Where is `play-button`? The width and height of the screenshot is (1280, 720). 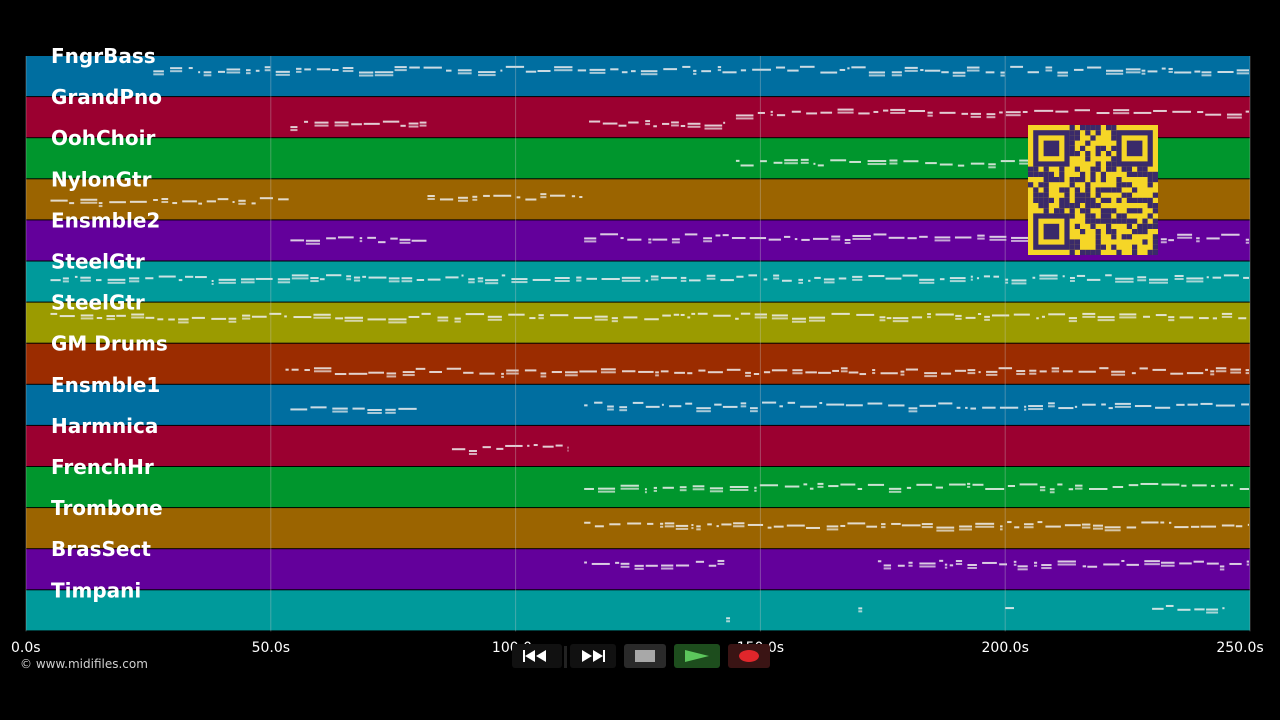 play-button is located at coordinates (697, 656).